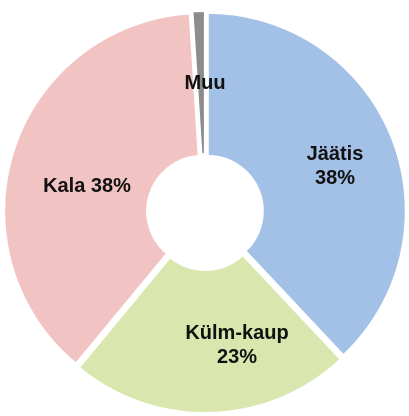  I want to click on category-label: Külm-kaup, so click(237, 333).